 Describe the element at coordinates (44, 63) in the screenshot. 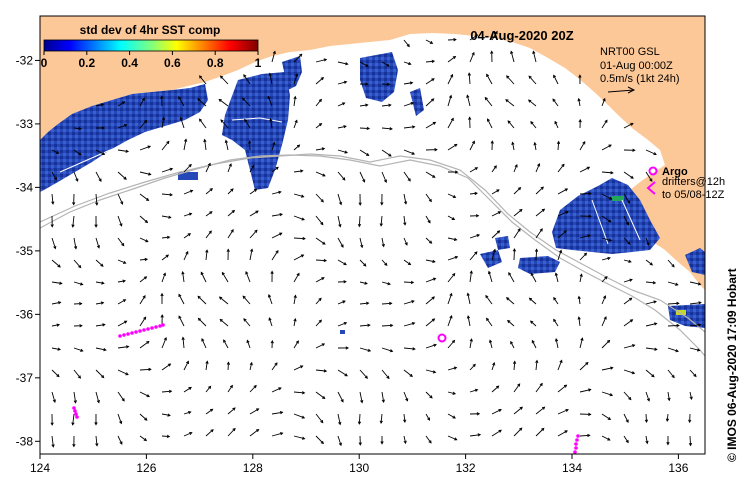

I see `colorbar-tick-label: 0` at that location.